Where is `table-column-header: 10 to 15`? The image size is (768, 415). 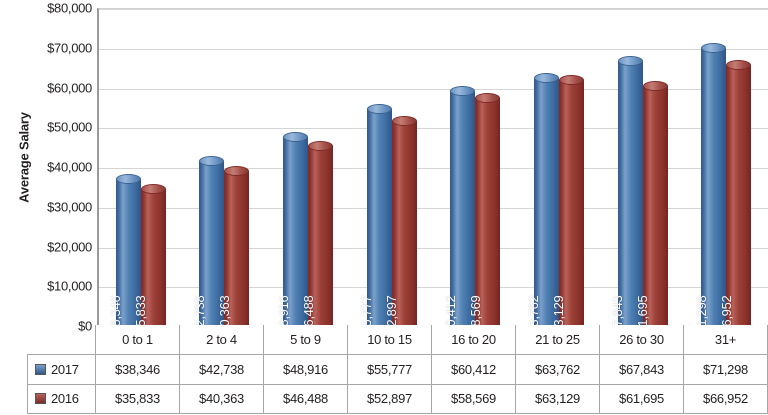 table-column-header: 10 to 15 is located at coordinates (389, 340).